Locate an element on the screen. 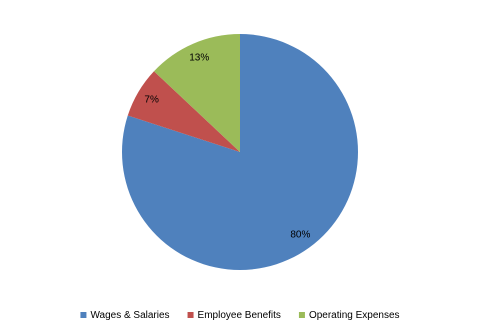  data-label: 13% is located at coordinates (199, 57).